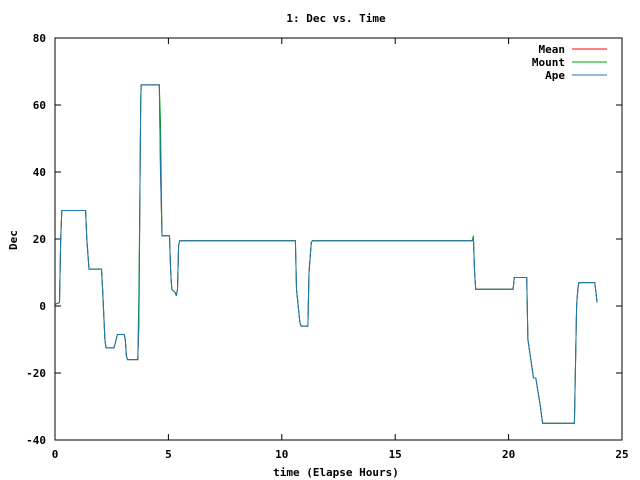 This screenshot has height=480, width=640. Describe the element at coordinates (39, 172) in the screenshot. I see `y-tick-label: 40` at that location.